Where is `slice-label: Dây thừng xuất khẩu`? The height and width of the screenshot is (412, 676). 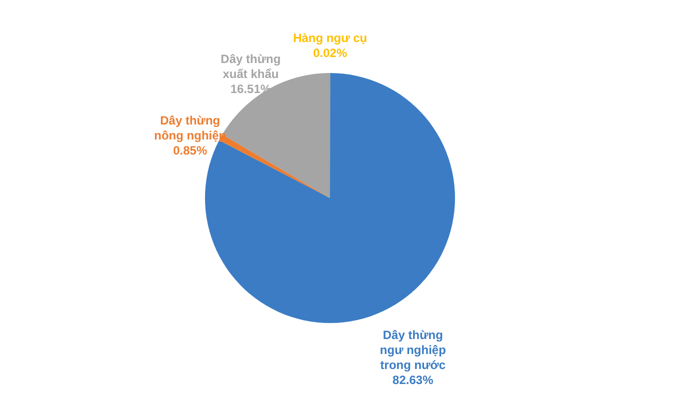
slice-label: Dây thừng xuất khẩu is located at coordinates (250, 67).